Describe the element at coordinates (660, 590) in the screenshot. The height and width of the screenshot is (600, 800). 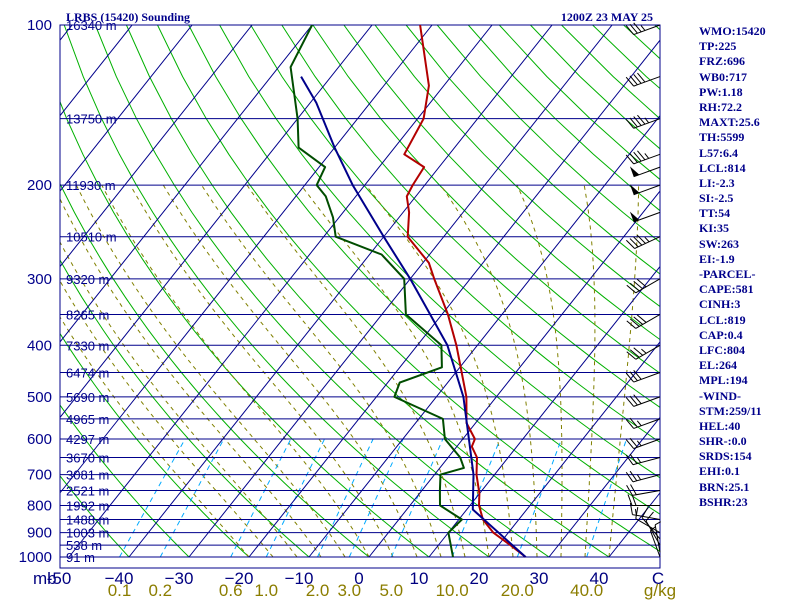
I see `mixing-ratio-unit-label: g/kg` at that location.